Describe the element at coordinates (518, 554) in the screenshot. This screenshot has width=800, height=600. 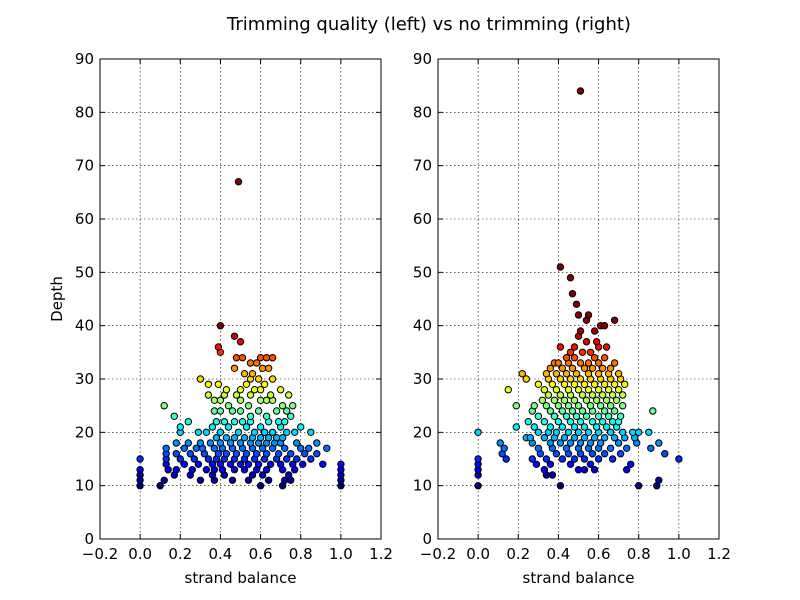
I see `right-x-tick-label: 0.2` at that location.